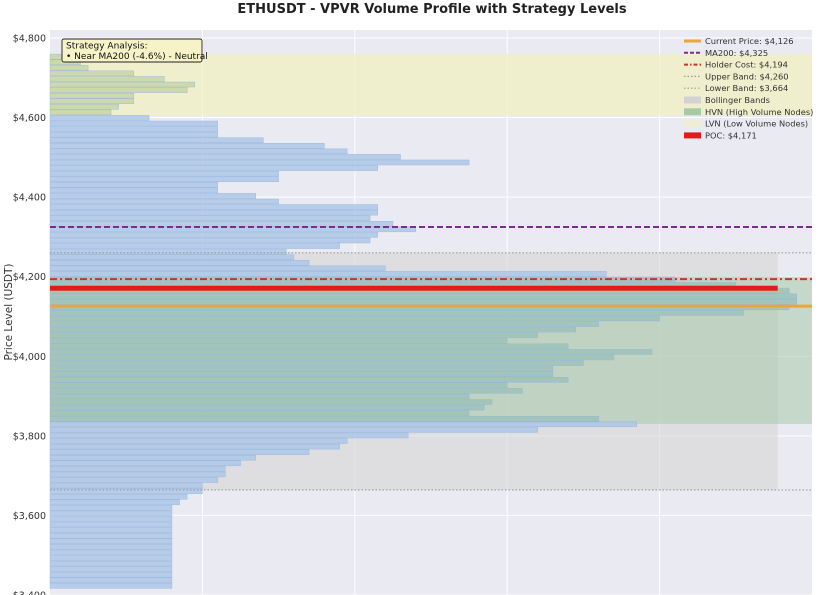 The image size is (823, 595). Describe the element at coordinates (29, 436) in the screenshot. I see `y-tick-label-2: $3,800` at that location.